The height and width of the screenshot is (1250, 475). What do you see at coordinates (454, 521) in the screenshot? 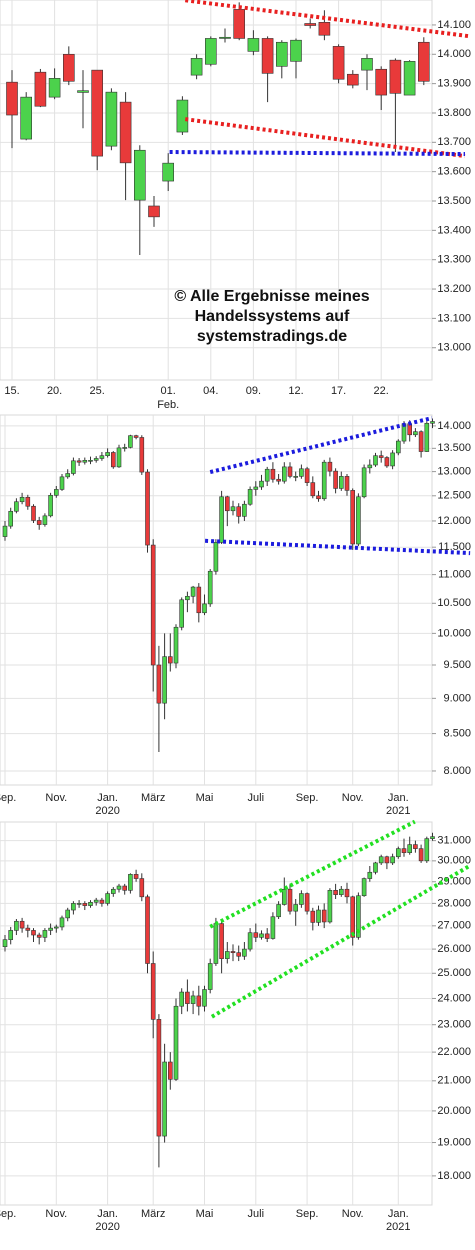
I see `y-tick-label: 12.000` at bounding box center [454, 521].